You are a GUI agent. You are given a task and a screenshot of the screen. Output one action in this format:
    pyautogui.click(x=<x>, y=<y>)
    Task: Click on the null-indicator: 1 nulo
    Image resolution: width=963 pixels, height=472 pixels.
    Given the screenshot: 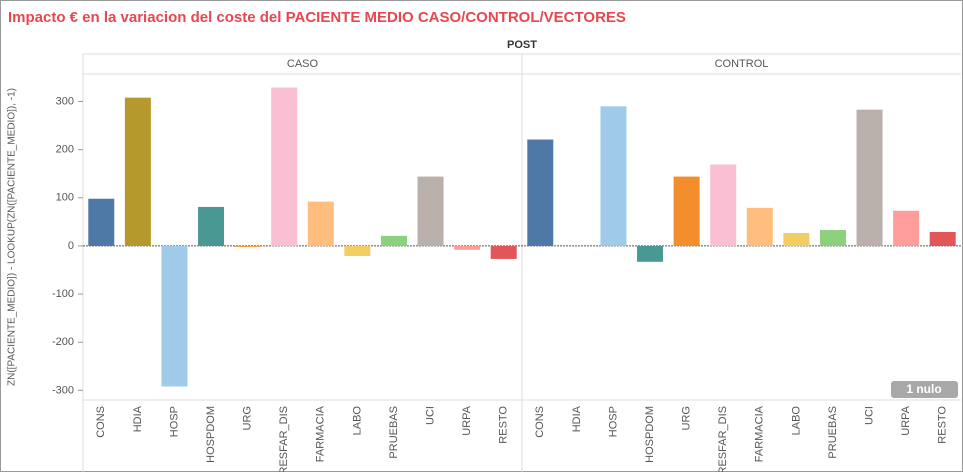 What is the action you would take?
    pyautogui.click(x=923, y=389)
    